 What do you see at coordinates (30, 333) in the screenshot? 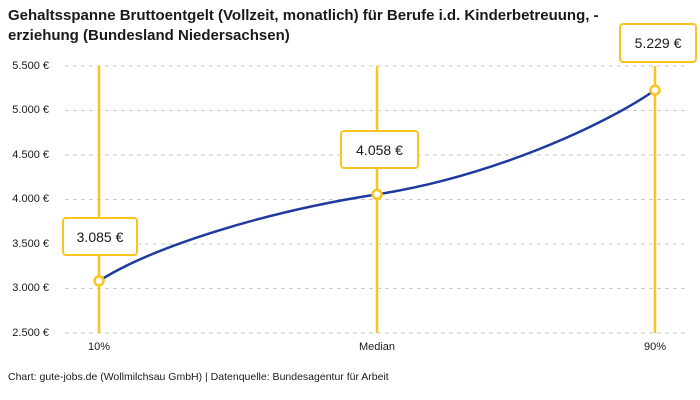
I see `y-axis-tick-label: 2.500 €` at bounding box center [30, 333].